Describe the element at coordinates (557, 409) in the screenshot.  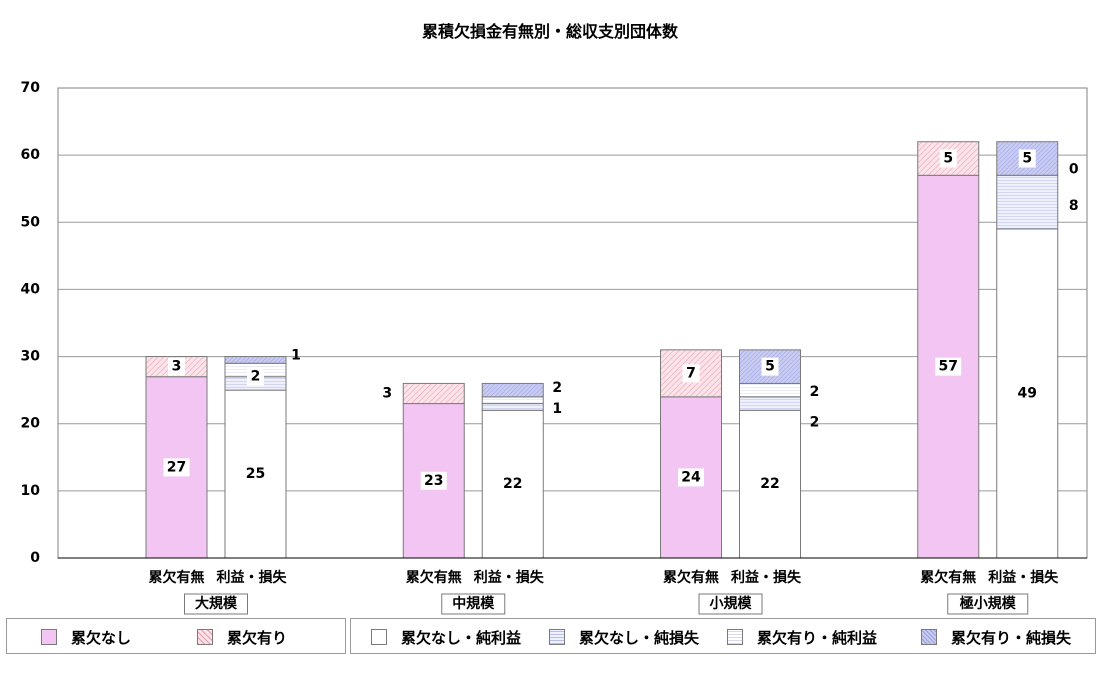
I see `data-label-no-deficit-loss: 1` at that location.